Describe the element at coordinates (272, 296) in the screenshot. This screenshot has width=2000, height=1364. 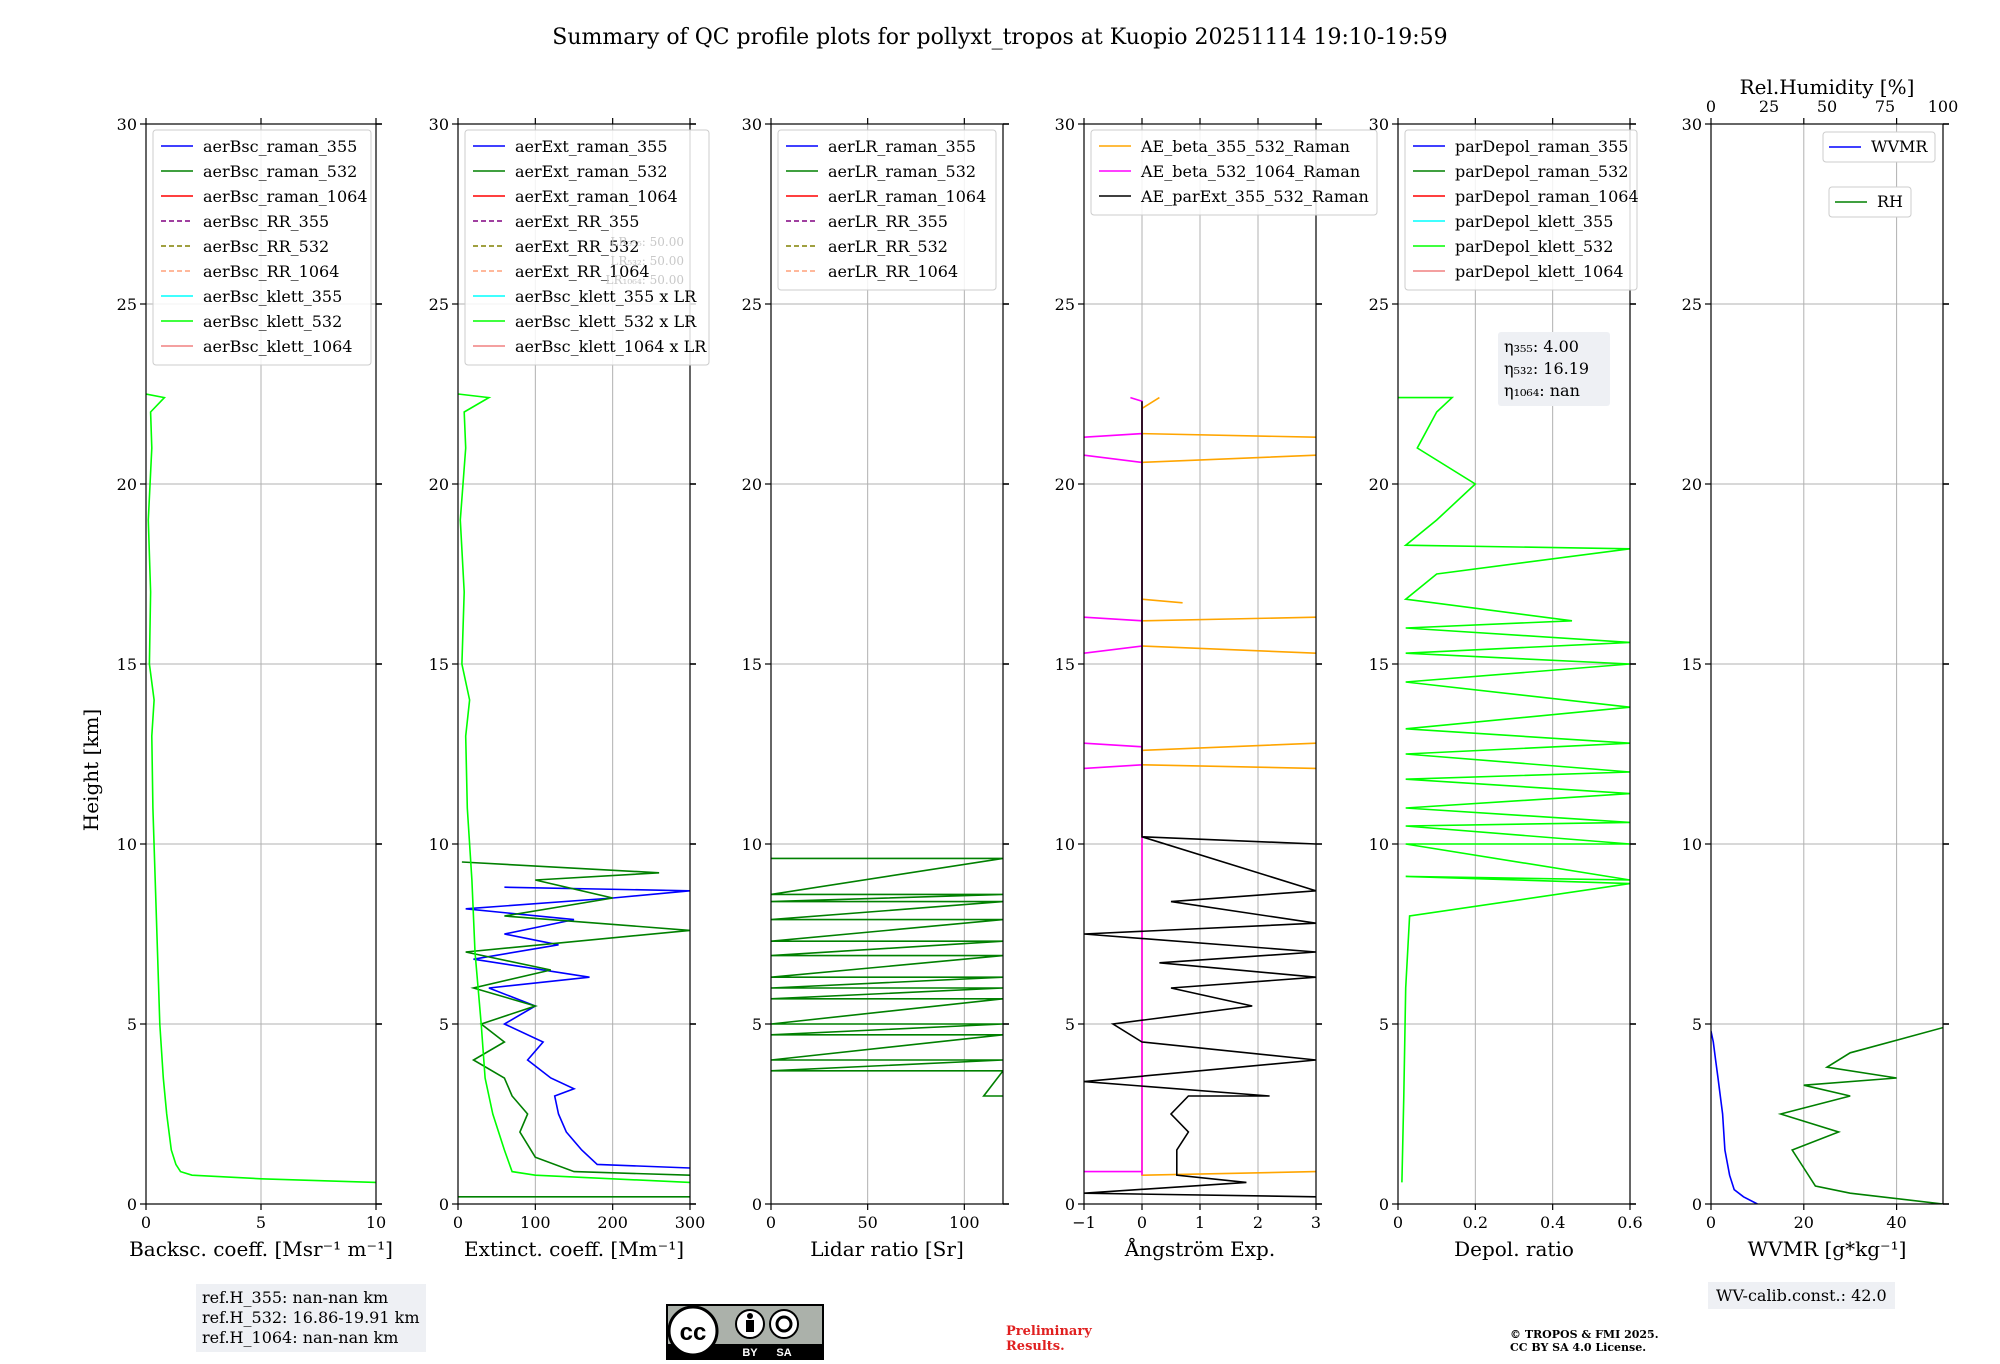
I see `legend-entry: aerBsc_klett_355` at that location.